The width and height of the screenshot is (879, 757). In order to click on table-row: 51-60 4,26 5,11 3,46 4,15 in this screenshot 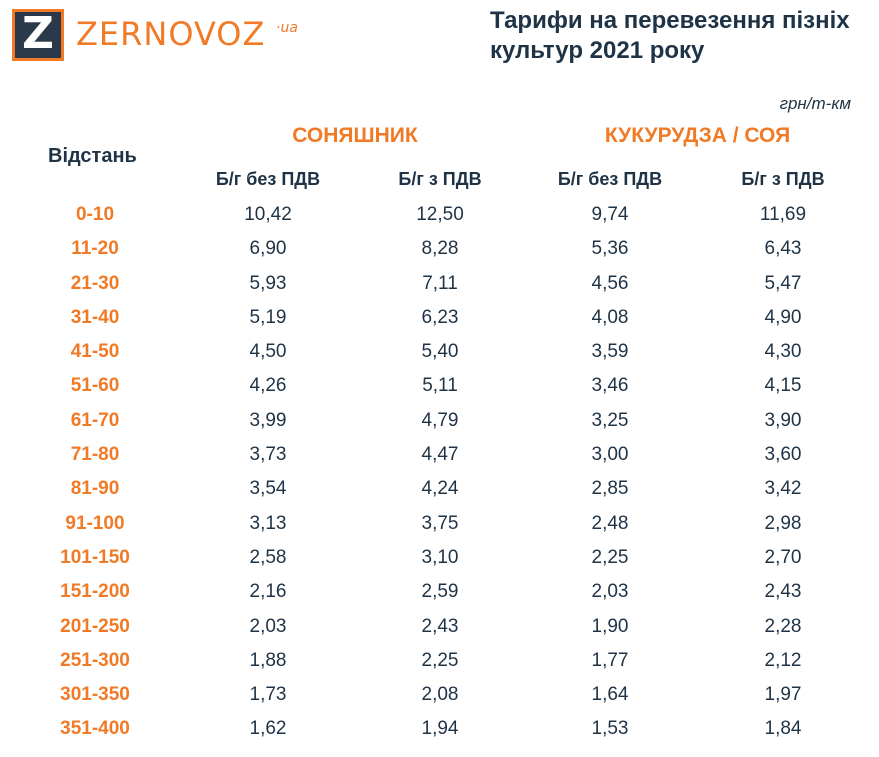, I will do `click(439, 387)`.